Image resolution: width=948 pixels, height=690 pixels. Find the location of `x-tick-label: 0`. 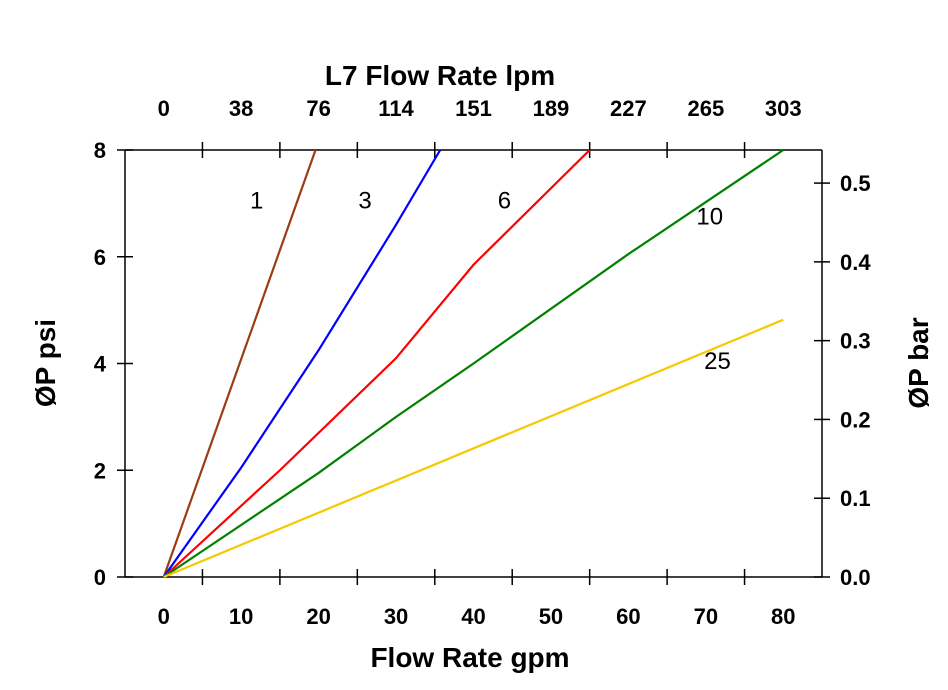

x-tick-label: 0 is located at coordinates (164, 616).